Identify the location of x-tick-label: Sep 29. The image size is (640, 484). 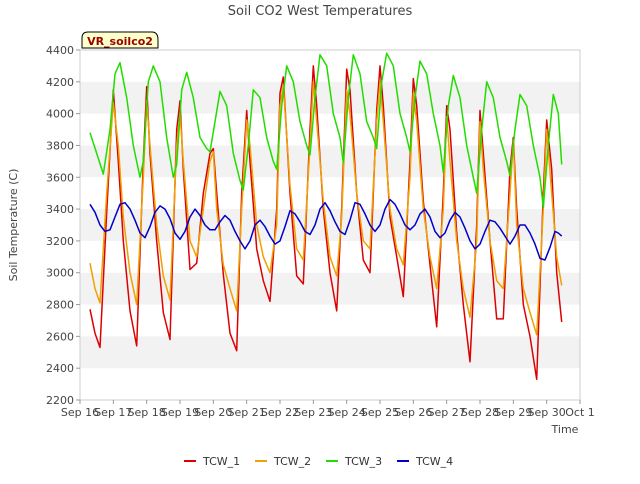
(513, 412).